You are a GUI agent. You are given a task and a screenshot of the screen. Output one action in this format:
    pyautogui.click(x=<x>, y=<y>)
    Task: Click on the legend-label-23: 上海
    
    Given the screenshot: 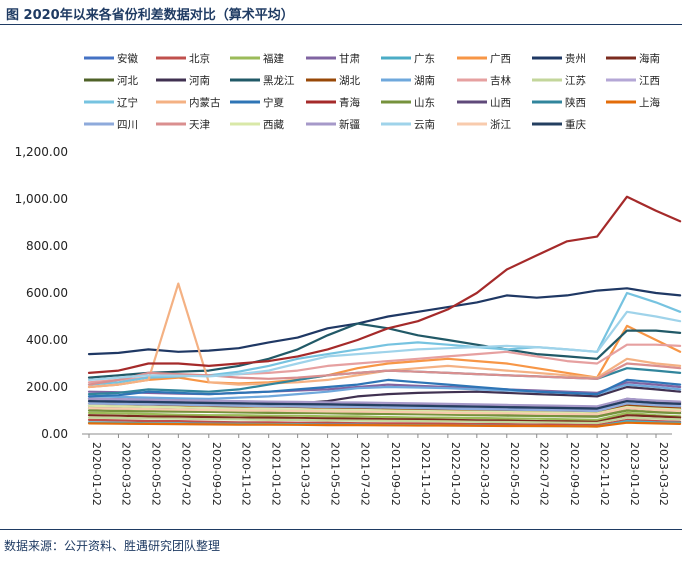 What is the action you would take?
    pyautogui.click(x=649, y=102)
    